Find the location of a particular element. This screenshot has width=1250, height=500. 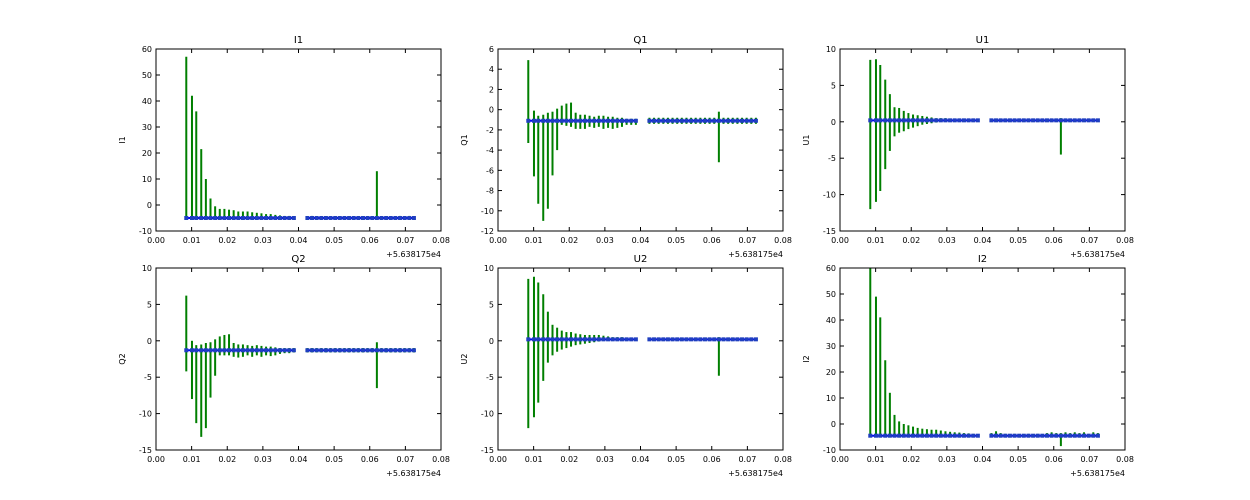

x-tick-label: 0.00 is located at coordinates (498, 240).